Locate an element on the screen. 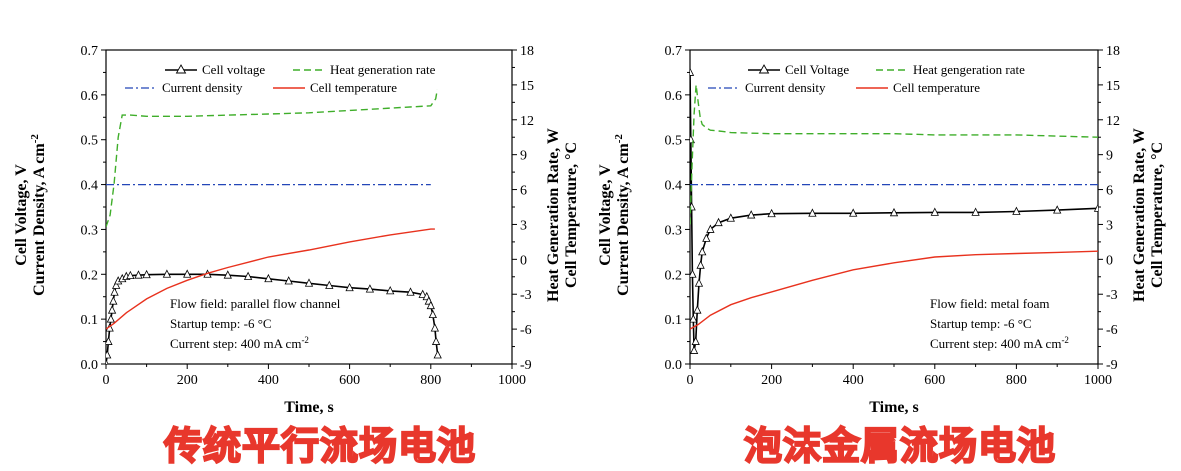  annotation-text: Flow field: parallel flow channel is located at coordinates (255, 303).